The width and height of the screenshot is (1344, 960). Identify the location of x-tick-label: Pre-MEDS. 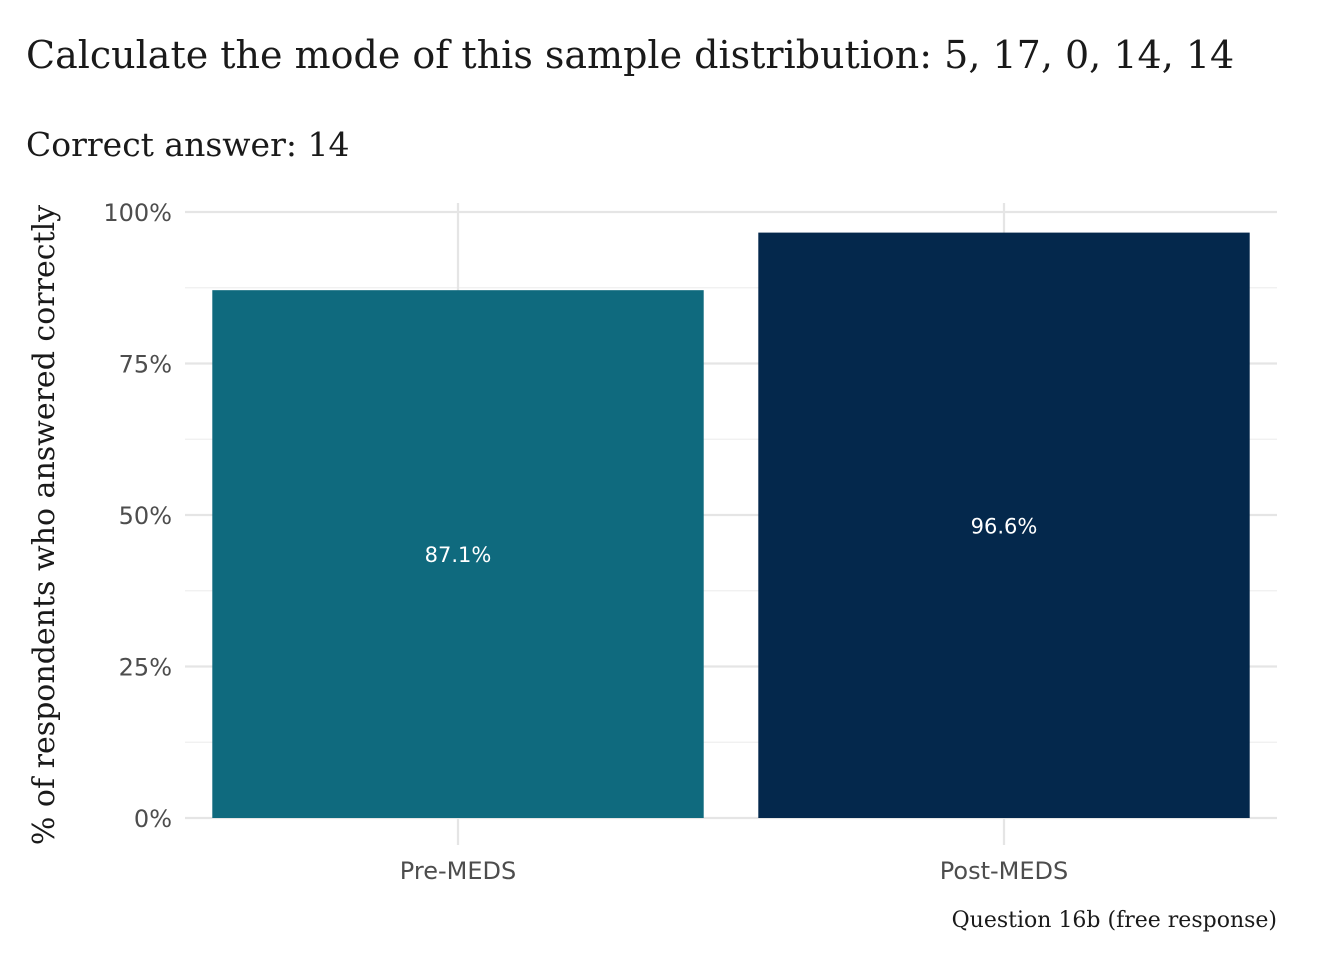
(458, 871).